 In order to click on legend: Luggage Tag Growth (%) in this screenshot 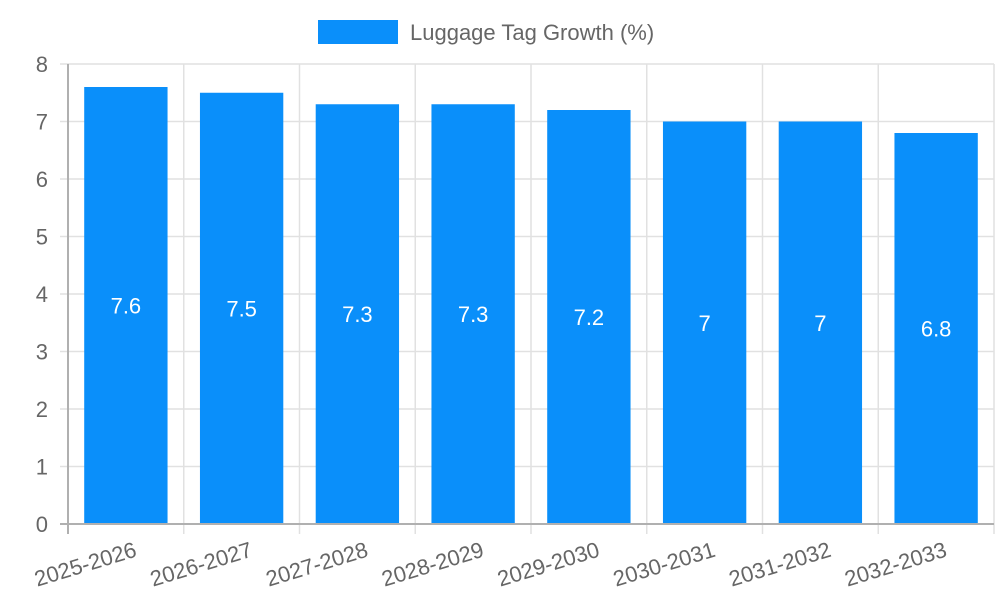, I will do `click(486, 32)`.